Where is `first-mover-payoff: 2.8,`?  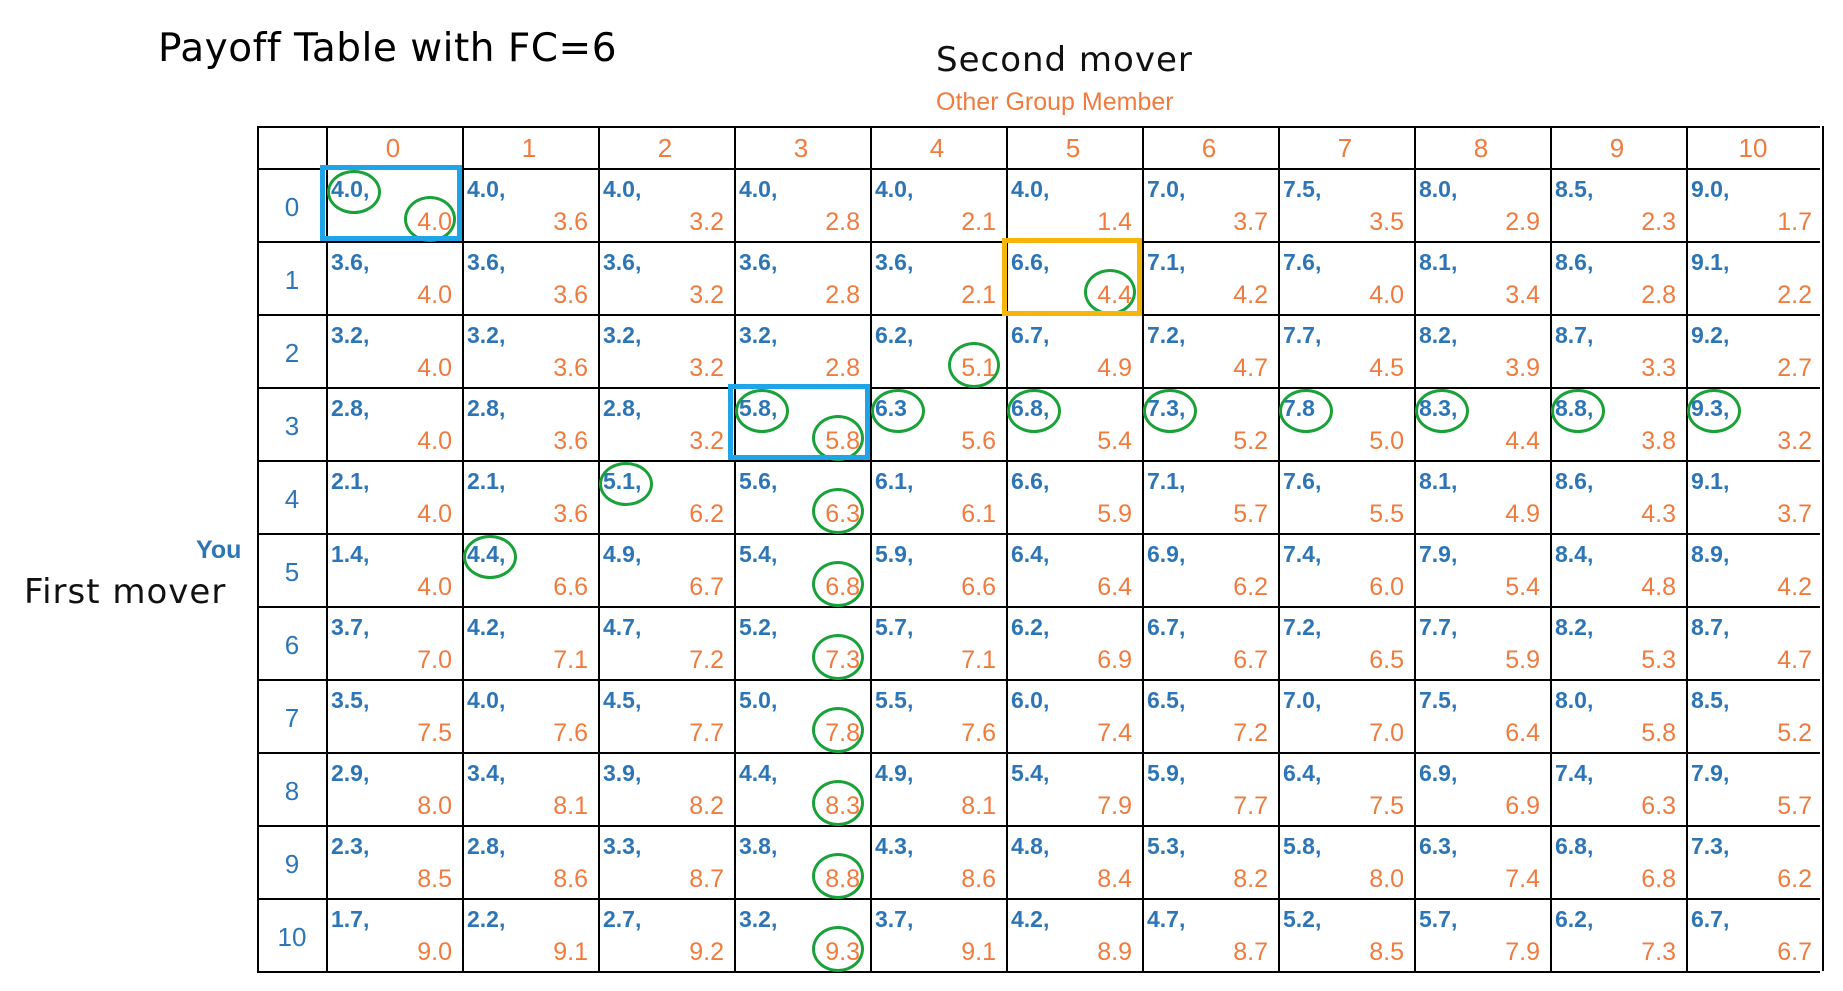
first-mover-payoff: 2.8, is located at coordinates (486, 408).